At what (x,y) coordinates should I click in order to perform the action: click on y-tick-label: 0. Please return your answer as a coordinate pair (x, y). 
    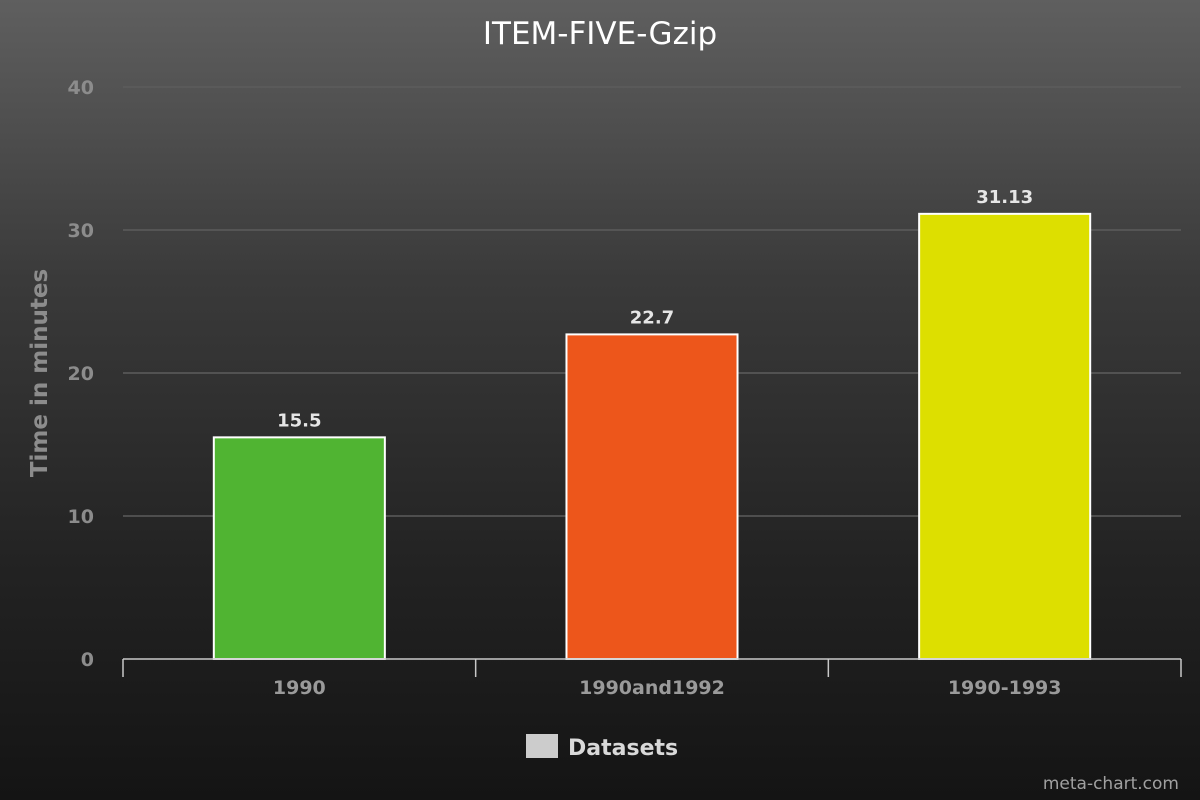
    Looking at the image, I should click on (87, 660).